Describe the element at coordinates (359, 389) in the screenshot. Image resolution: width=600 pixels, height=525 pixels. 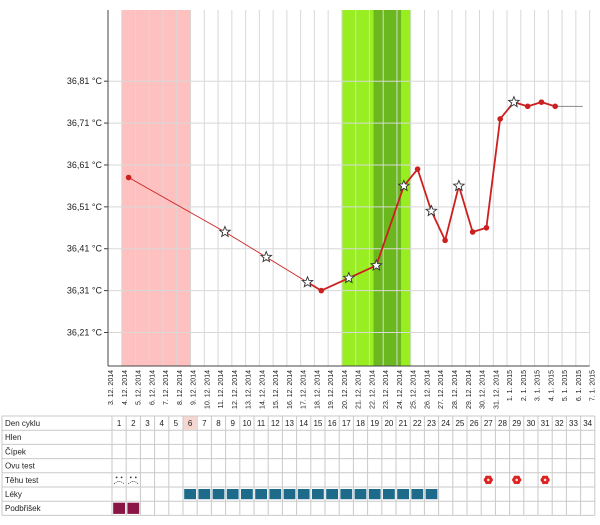
I see `x-tick-label: 21. 12. 2014` at that location.